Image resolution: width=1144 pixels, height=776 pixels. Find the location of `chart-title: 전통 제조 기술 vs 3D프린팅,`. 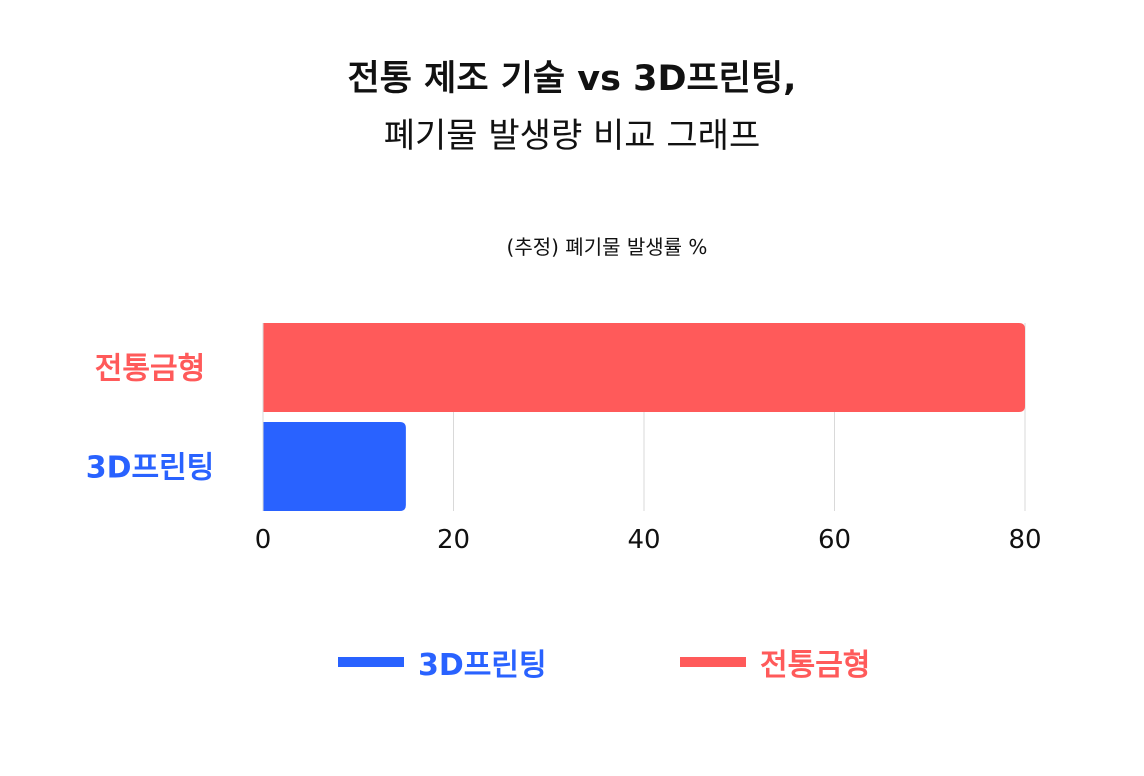

chart-title: 전통 제조 기술 vs 3D프린팅, is located at coordinates (572, 79).